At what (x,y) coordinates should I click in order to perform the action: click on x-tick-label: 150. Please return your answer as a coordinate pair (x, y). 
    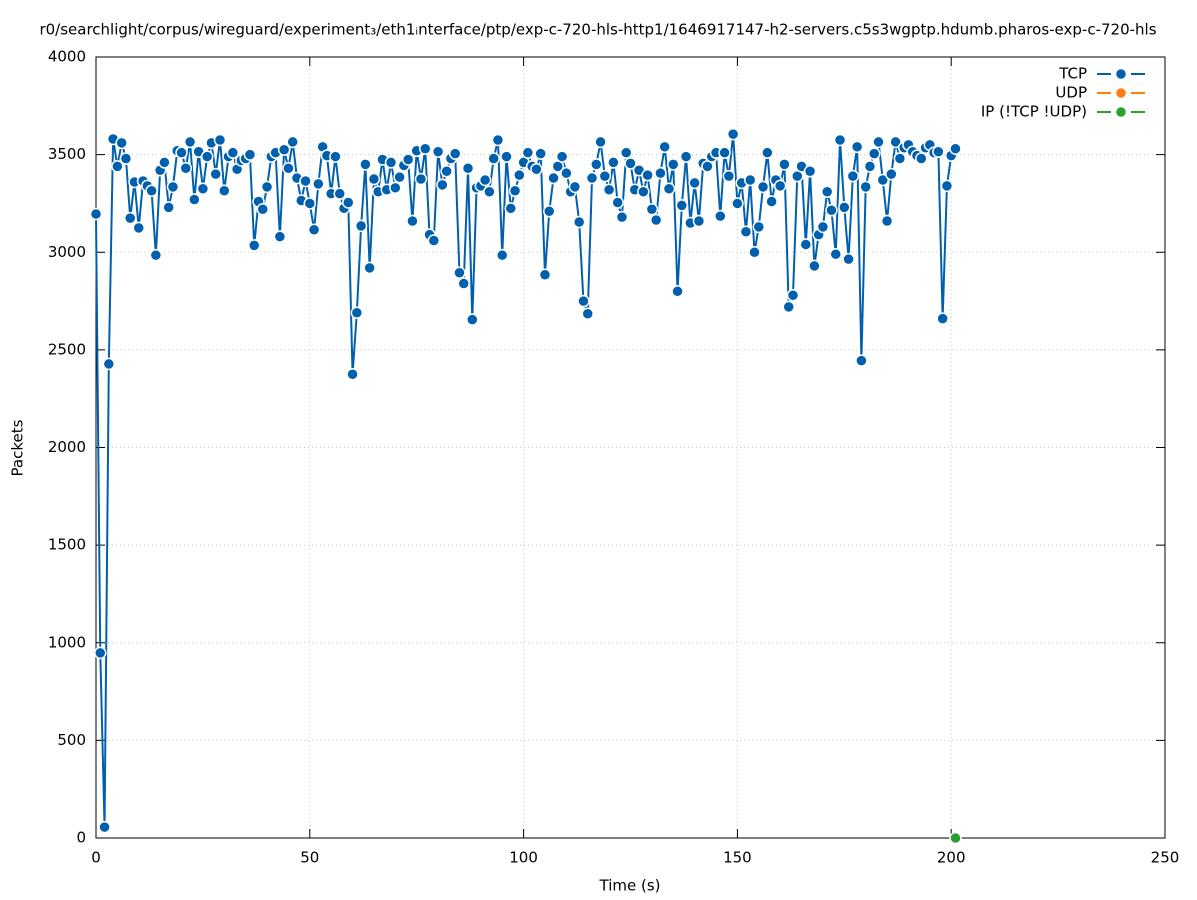
    Looking at the image, I should click on (737, 858).